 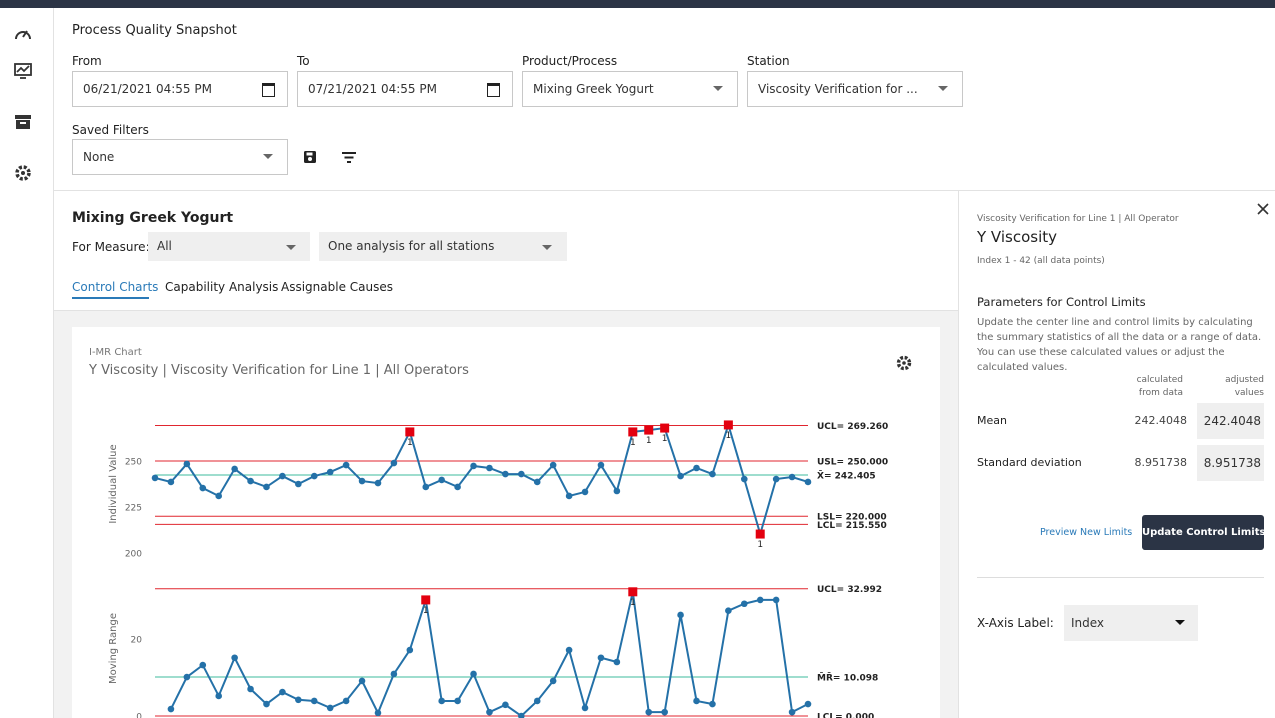 I want to click on y-tick-label: 250, so click(x=133, y=463).